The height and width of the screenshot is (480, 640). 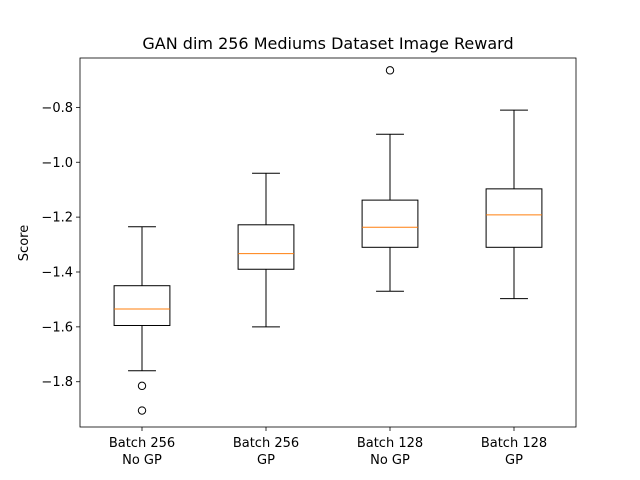 I want to click on y-tick-label: −1.2, so click(x=57, y=218).